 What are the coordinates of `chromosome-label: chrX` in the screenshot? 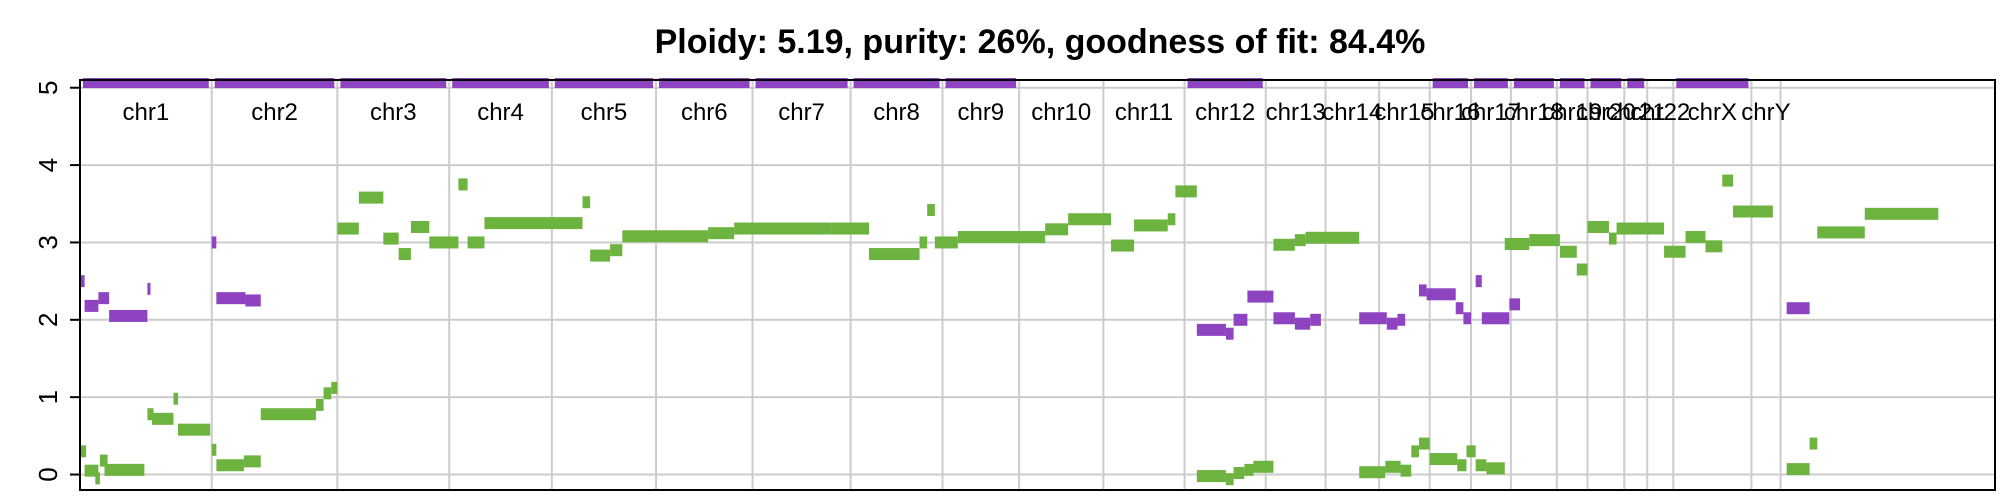 It's located at (1712, 112).